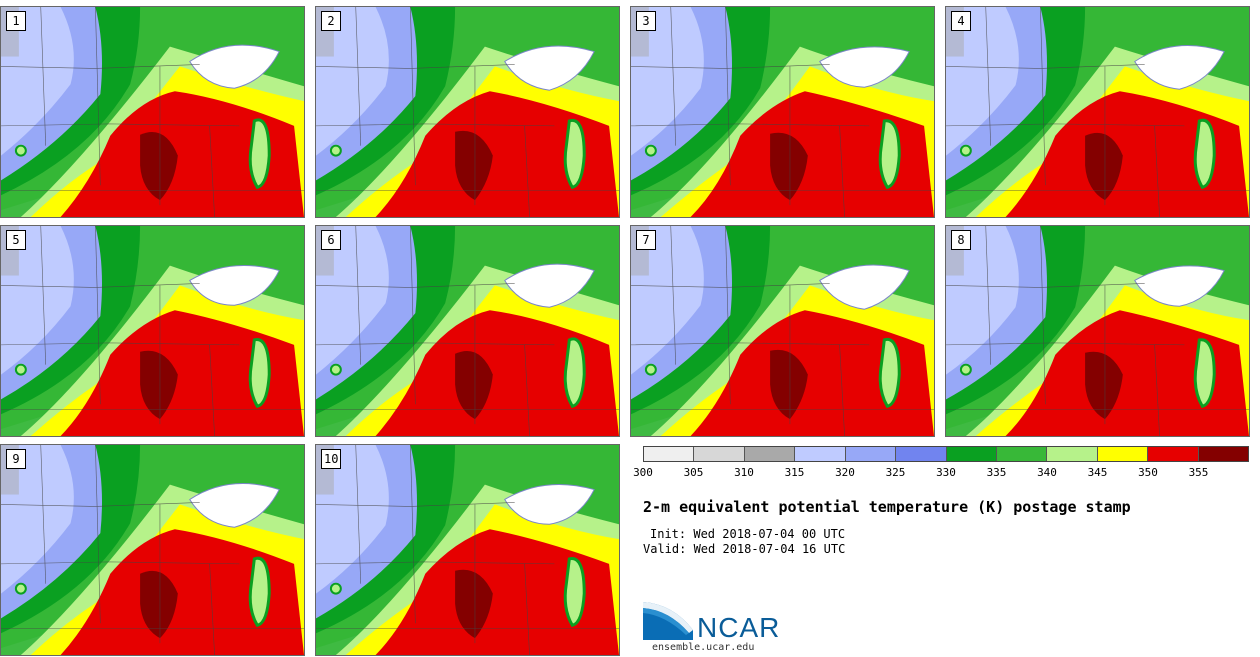 Image resolution: width=1260 pixels, height=657 pixels. I want to click on init-time: Init: Wed 2018-07-04 00 UTC, so click(748, 534).